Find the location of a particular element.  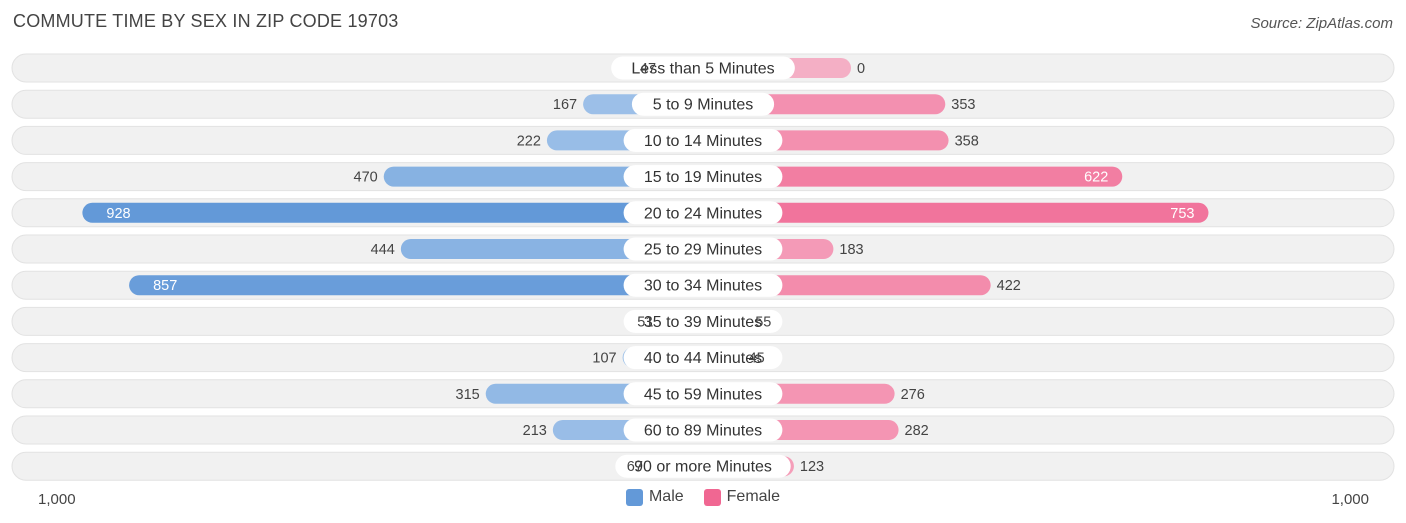

legend-item-female: Female is located at coordinates (742, 497).